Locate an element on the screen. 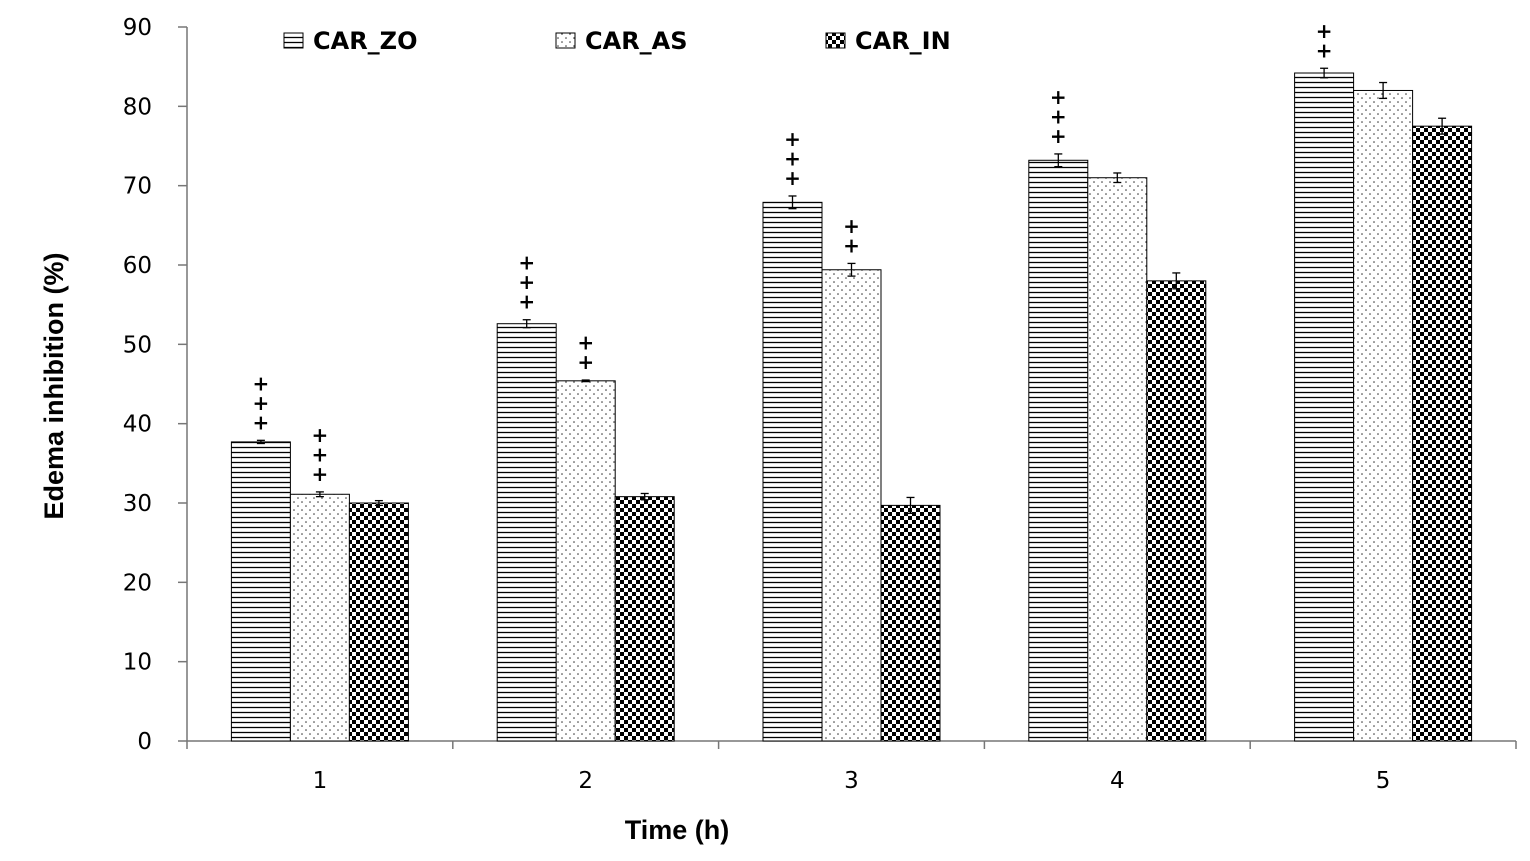 The image size is (1530, 861). y-tick-label: 90 is located at coordinates (137, 28).